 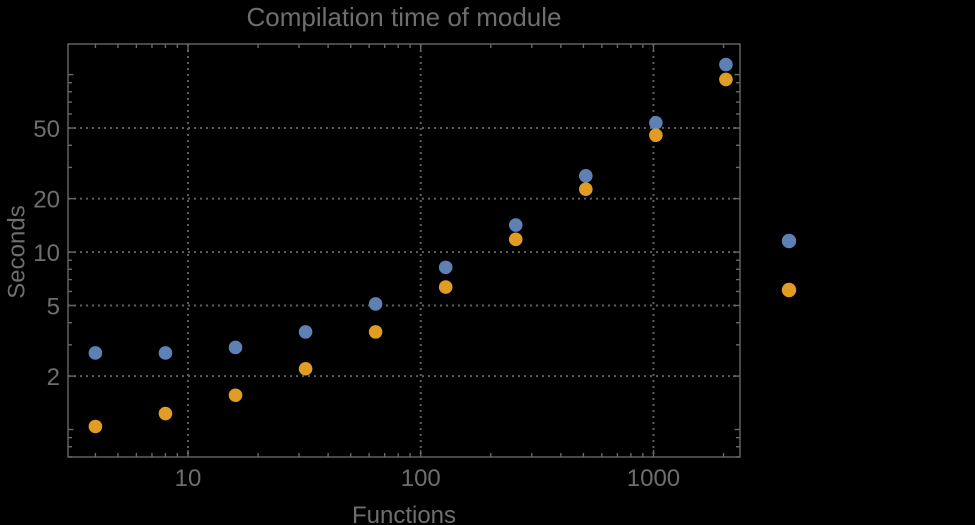 What do you see at coordinates (403, 17) in the screenshot?
I see `chart-title: Compilation time of module` at bounding box center [403, 17].